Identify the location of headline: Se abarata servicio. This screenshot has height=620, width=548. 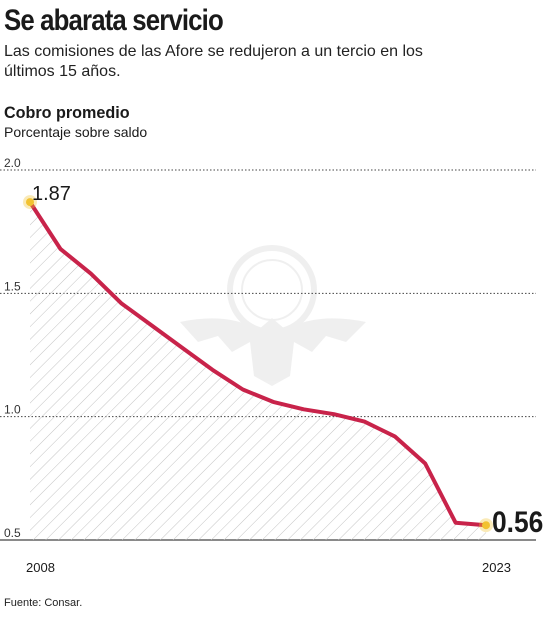
(114, 20).